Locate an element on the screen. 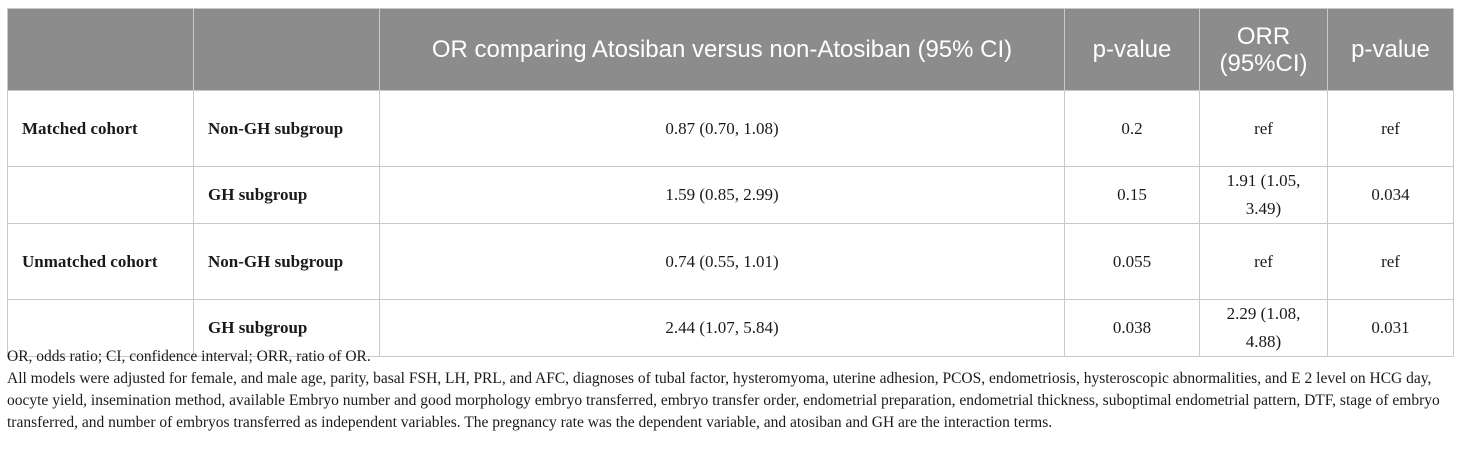 The height and width of the screenshot is (473, 1460). orr-cell: 1.91 (1.05, 3.49) is located at coordinates (1263, 195).